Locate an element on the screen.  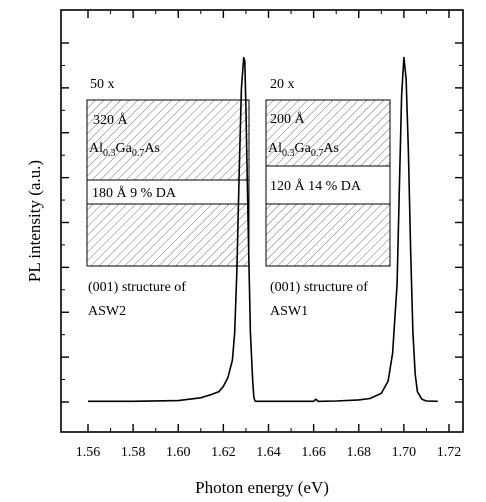
x-tick-label: 1.62 is located at coordinates (223, 452).